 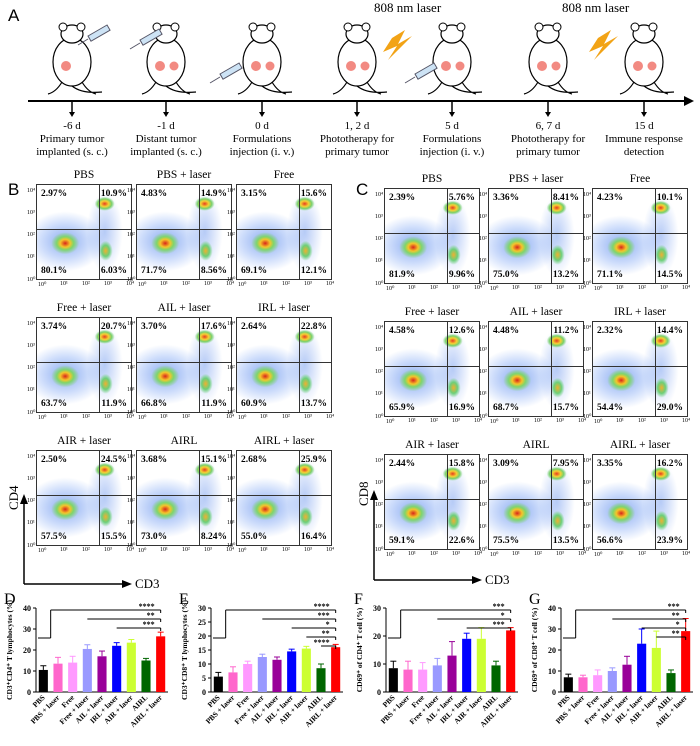 I want to click on y-tick-label: 15, so click(x=202, y=650).